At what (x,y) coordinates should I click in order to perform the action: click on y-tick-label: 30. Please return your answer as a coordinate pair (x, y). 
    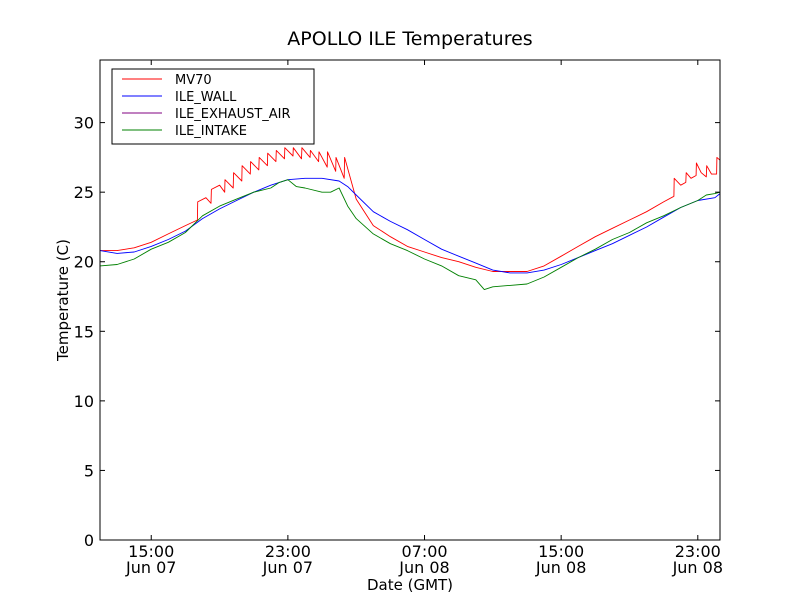
    Looking at the image, I should click on (84, 123).